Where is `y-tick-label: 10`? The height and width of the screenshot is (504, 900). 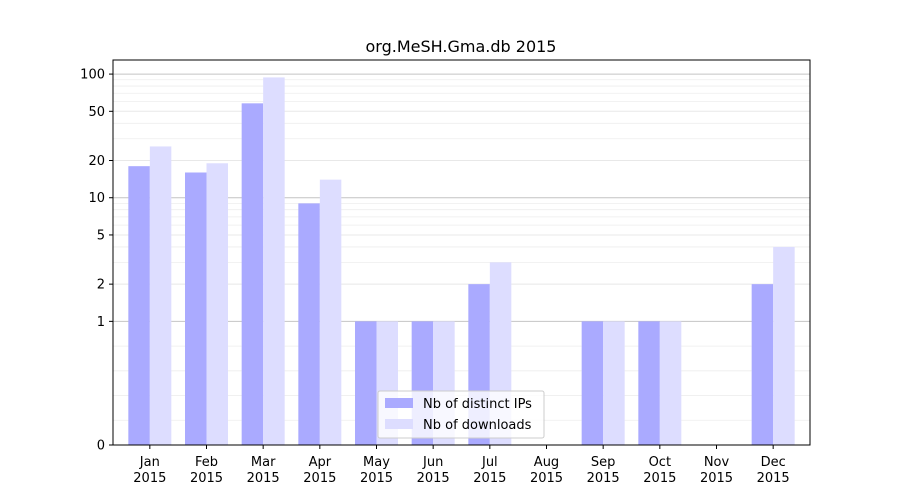
y-tick-label: 10 is located at coordinates (96, 198).